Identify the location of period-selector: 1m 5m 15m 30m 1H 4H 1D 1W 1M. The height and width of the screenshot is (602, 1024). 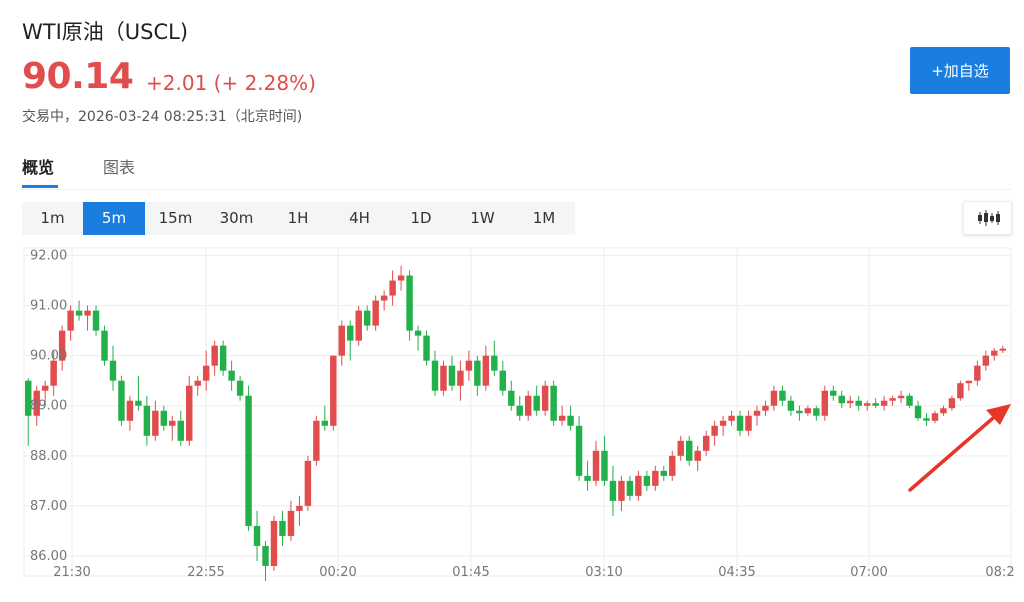
(298, 218).